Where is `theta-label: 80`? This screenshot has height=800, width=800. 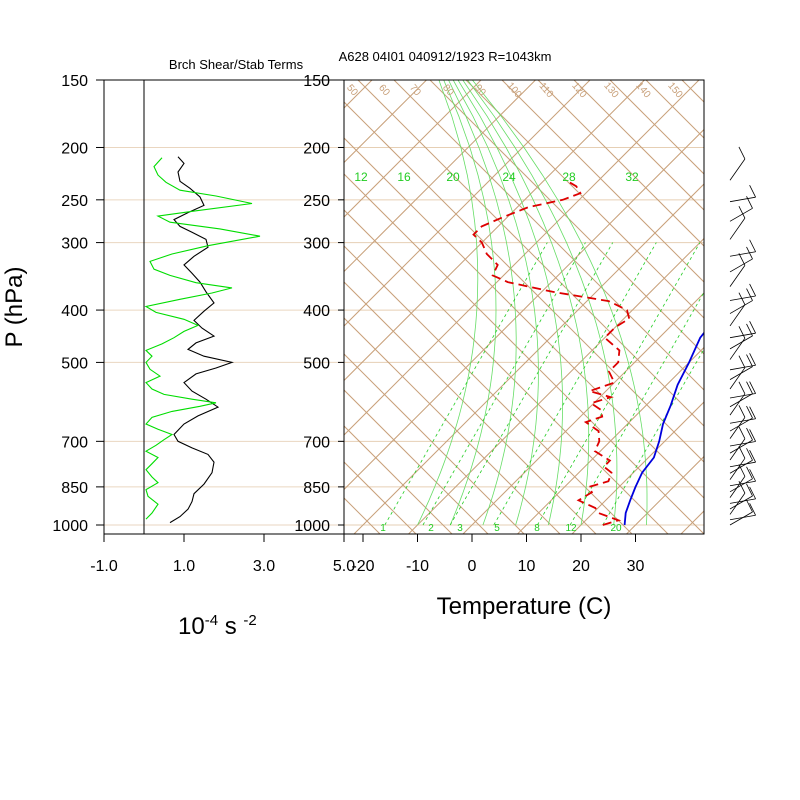 theta-label: 80 is located at coordinates (448, 91).